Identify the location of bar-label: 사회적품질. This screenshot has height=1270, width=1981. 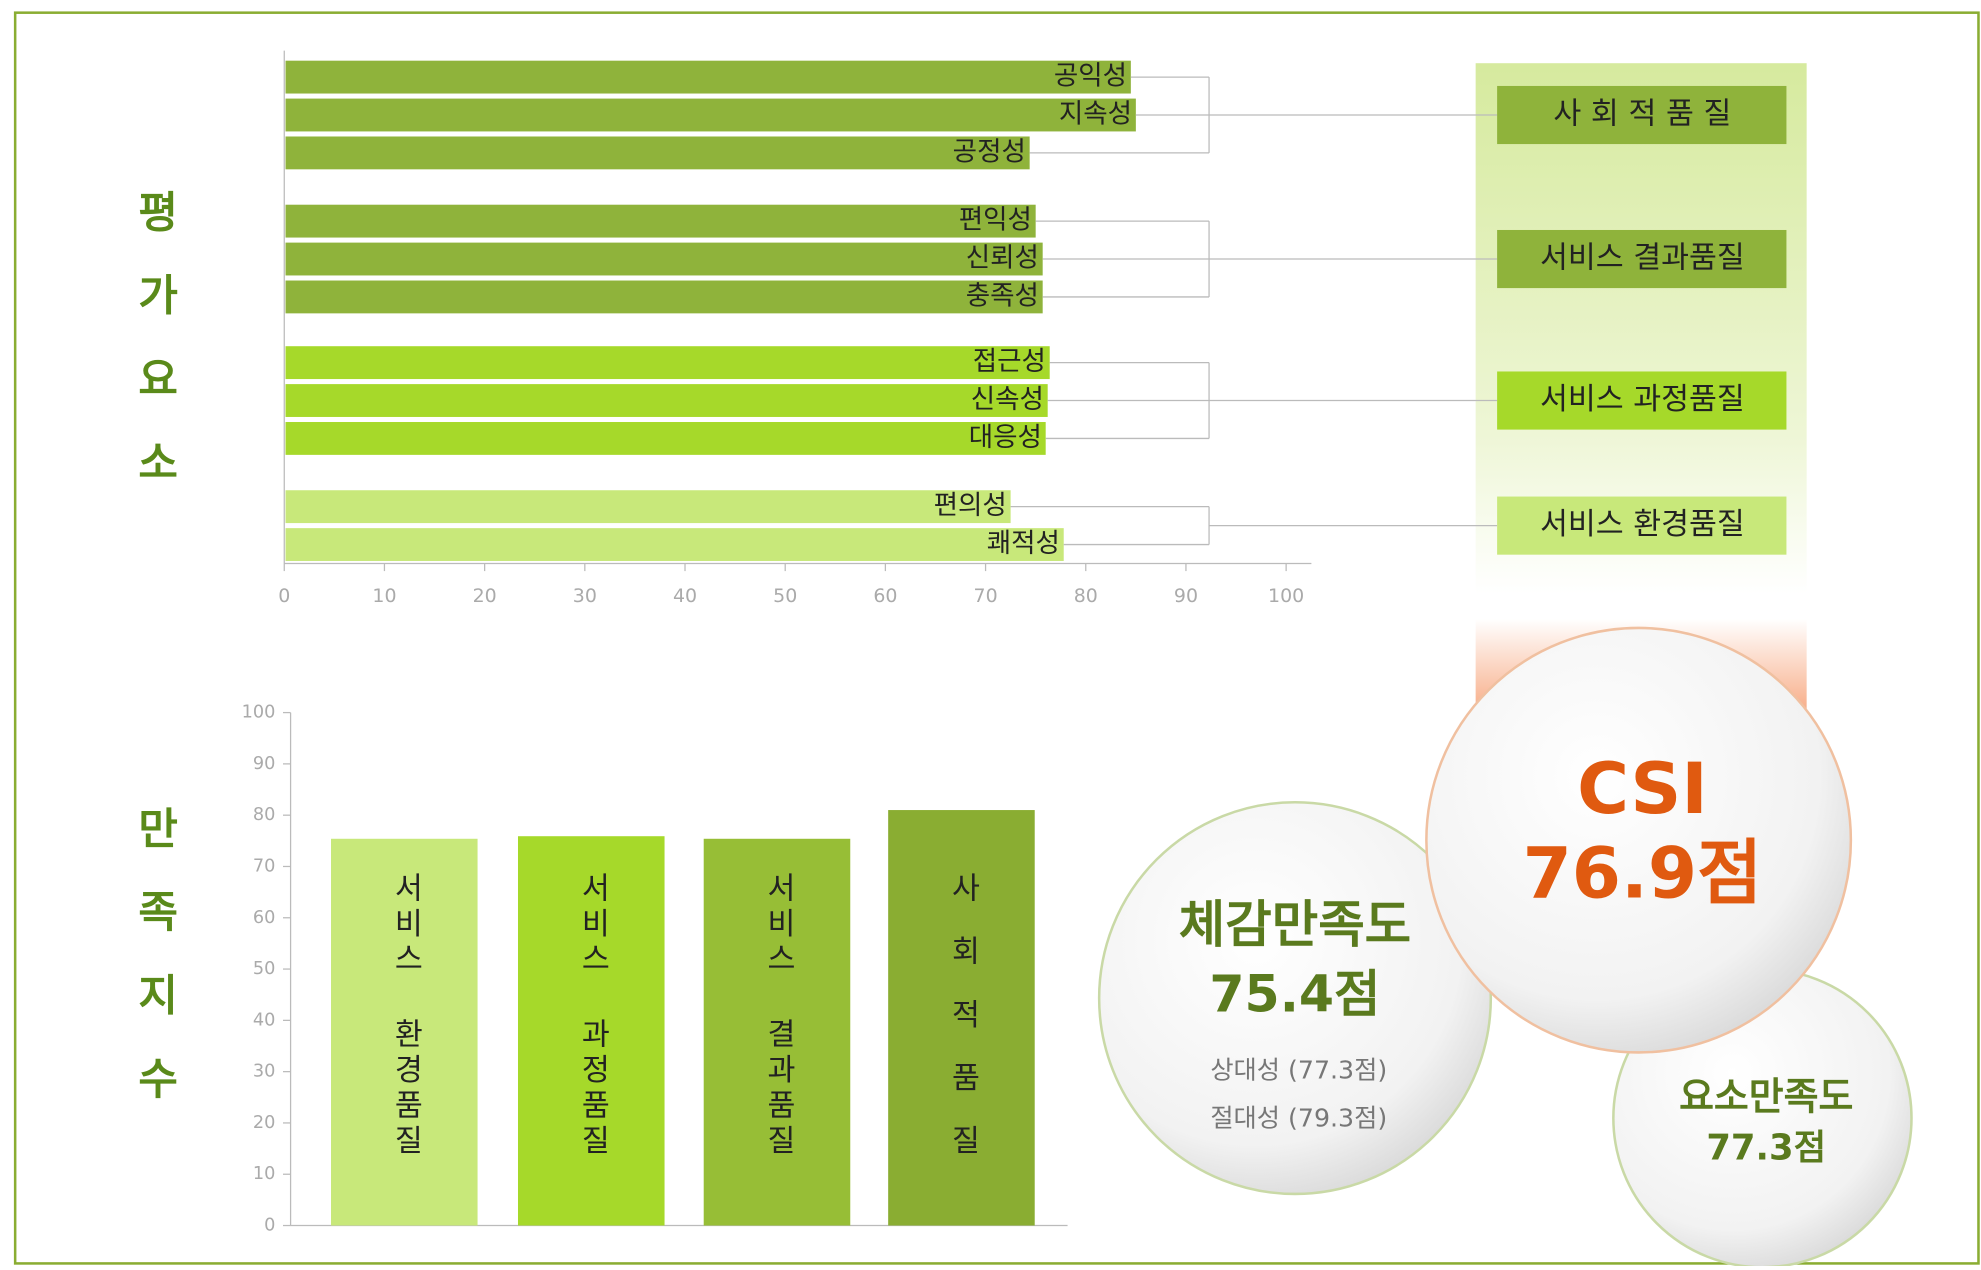
(962, 1030).